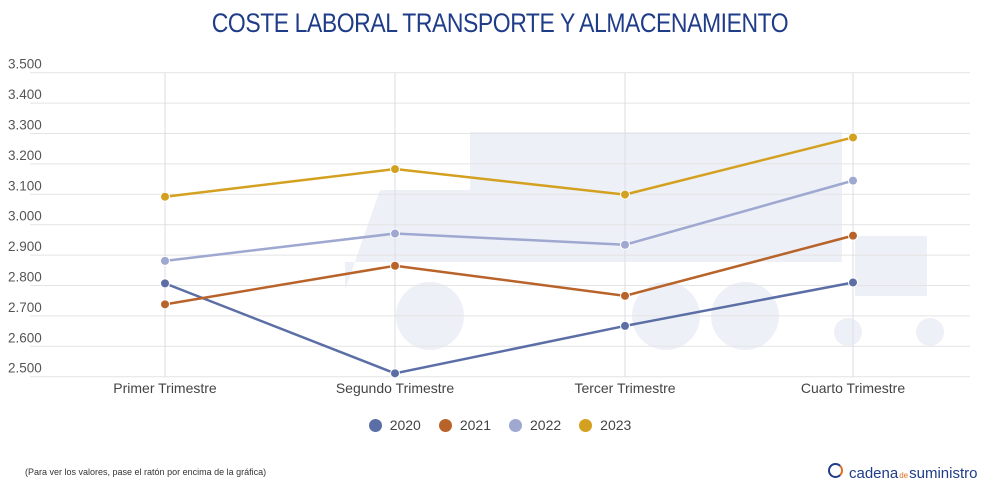 Image resolution: width=1000 pixels, height=500 pixels. I want to click on y-tick-label: 2.800, so click(25, 277).